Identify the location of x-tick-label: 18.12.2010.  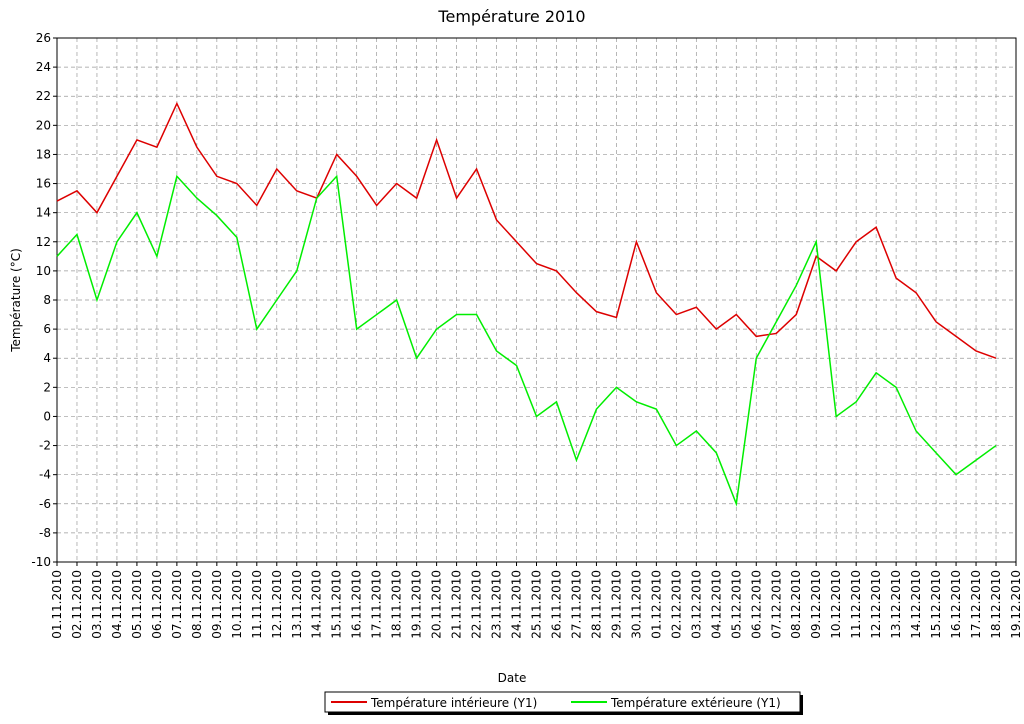
(996, 604).